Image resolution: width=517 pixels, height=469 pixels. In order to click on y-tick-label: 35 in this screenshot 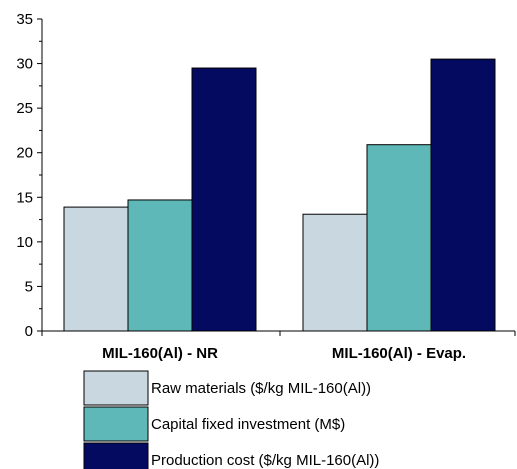, I will do `click(24, 19)`.